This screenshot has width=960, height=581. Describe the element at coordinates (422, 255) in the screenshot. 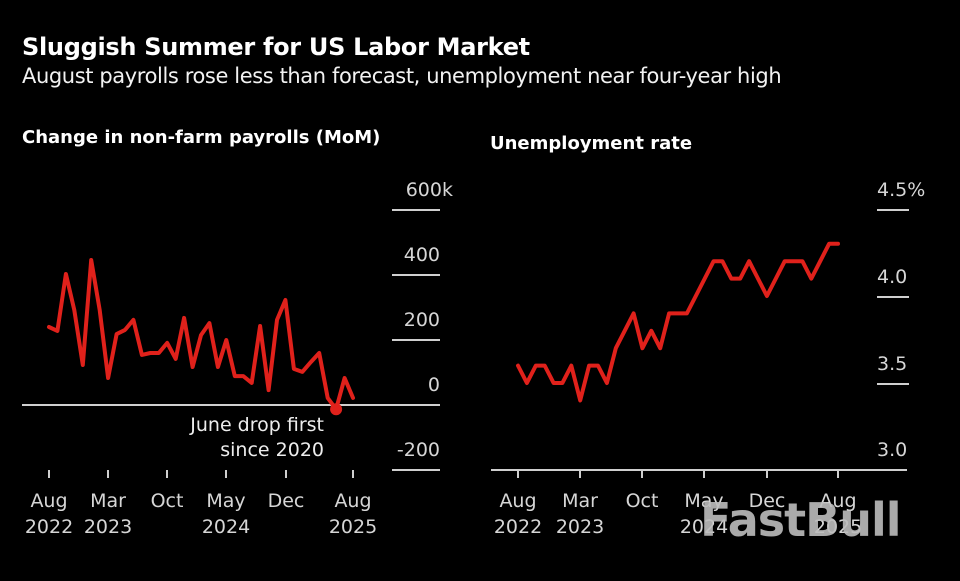

I see `y-tick-label: 400` at that location.